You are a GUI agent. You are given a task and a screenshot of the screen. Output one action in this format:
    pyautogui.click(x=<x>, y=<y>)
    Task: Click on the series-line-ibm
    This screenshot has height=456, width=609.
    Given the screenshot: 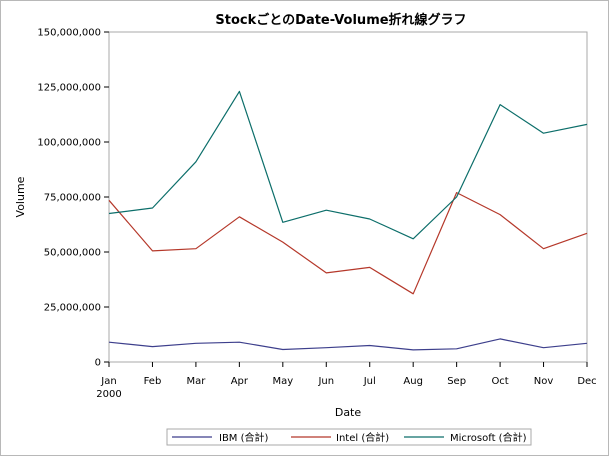 What is the action you would take?
    pyautogui.click(x=348, y=344)
    